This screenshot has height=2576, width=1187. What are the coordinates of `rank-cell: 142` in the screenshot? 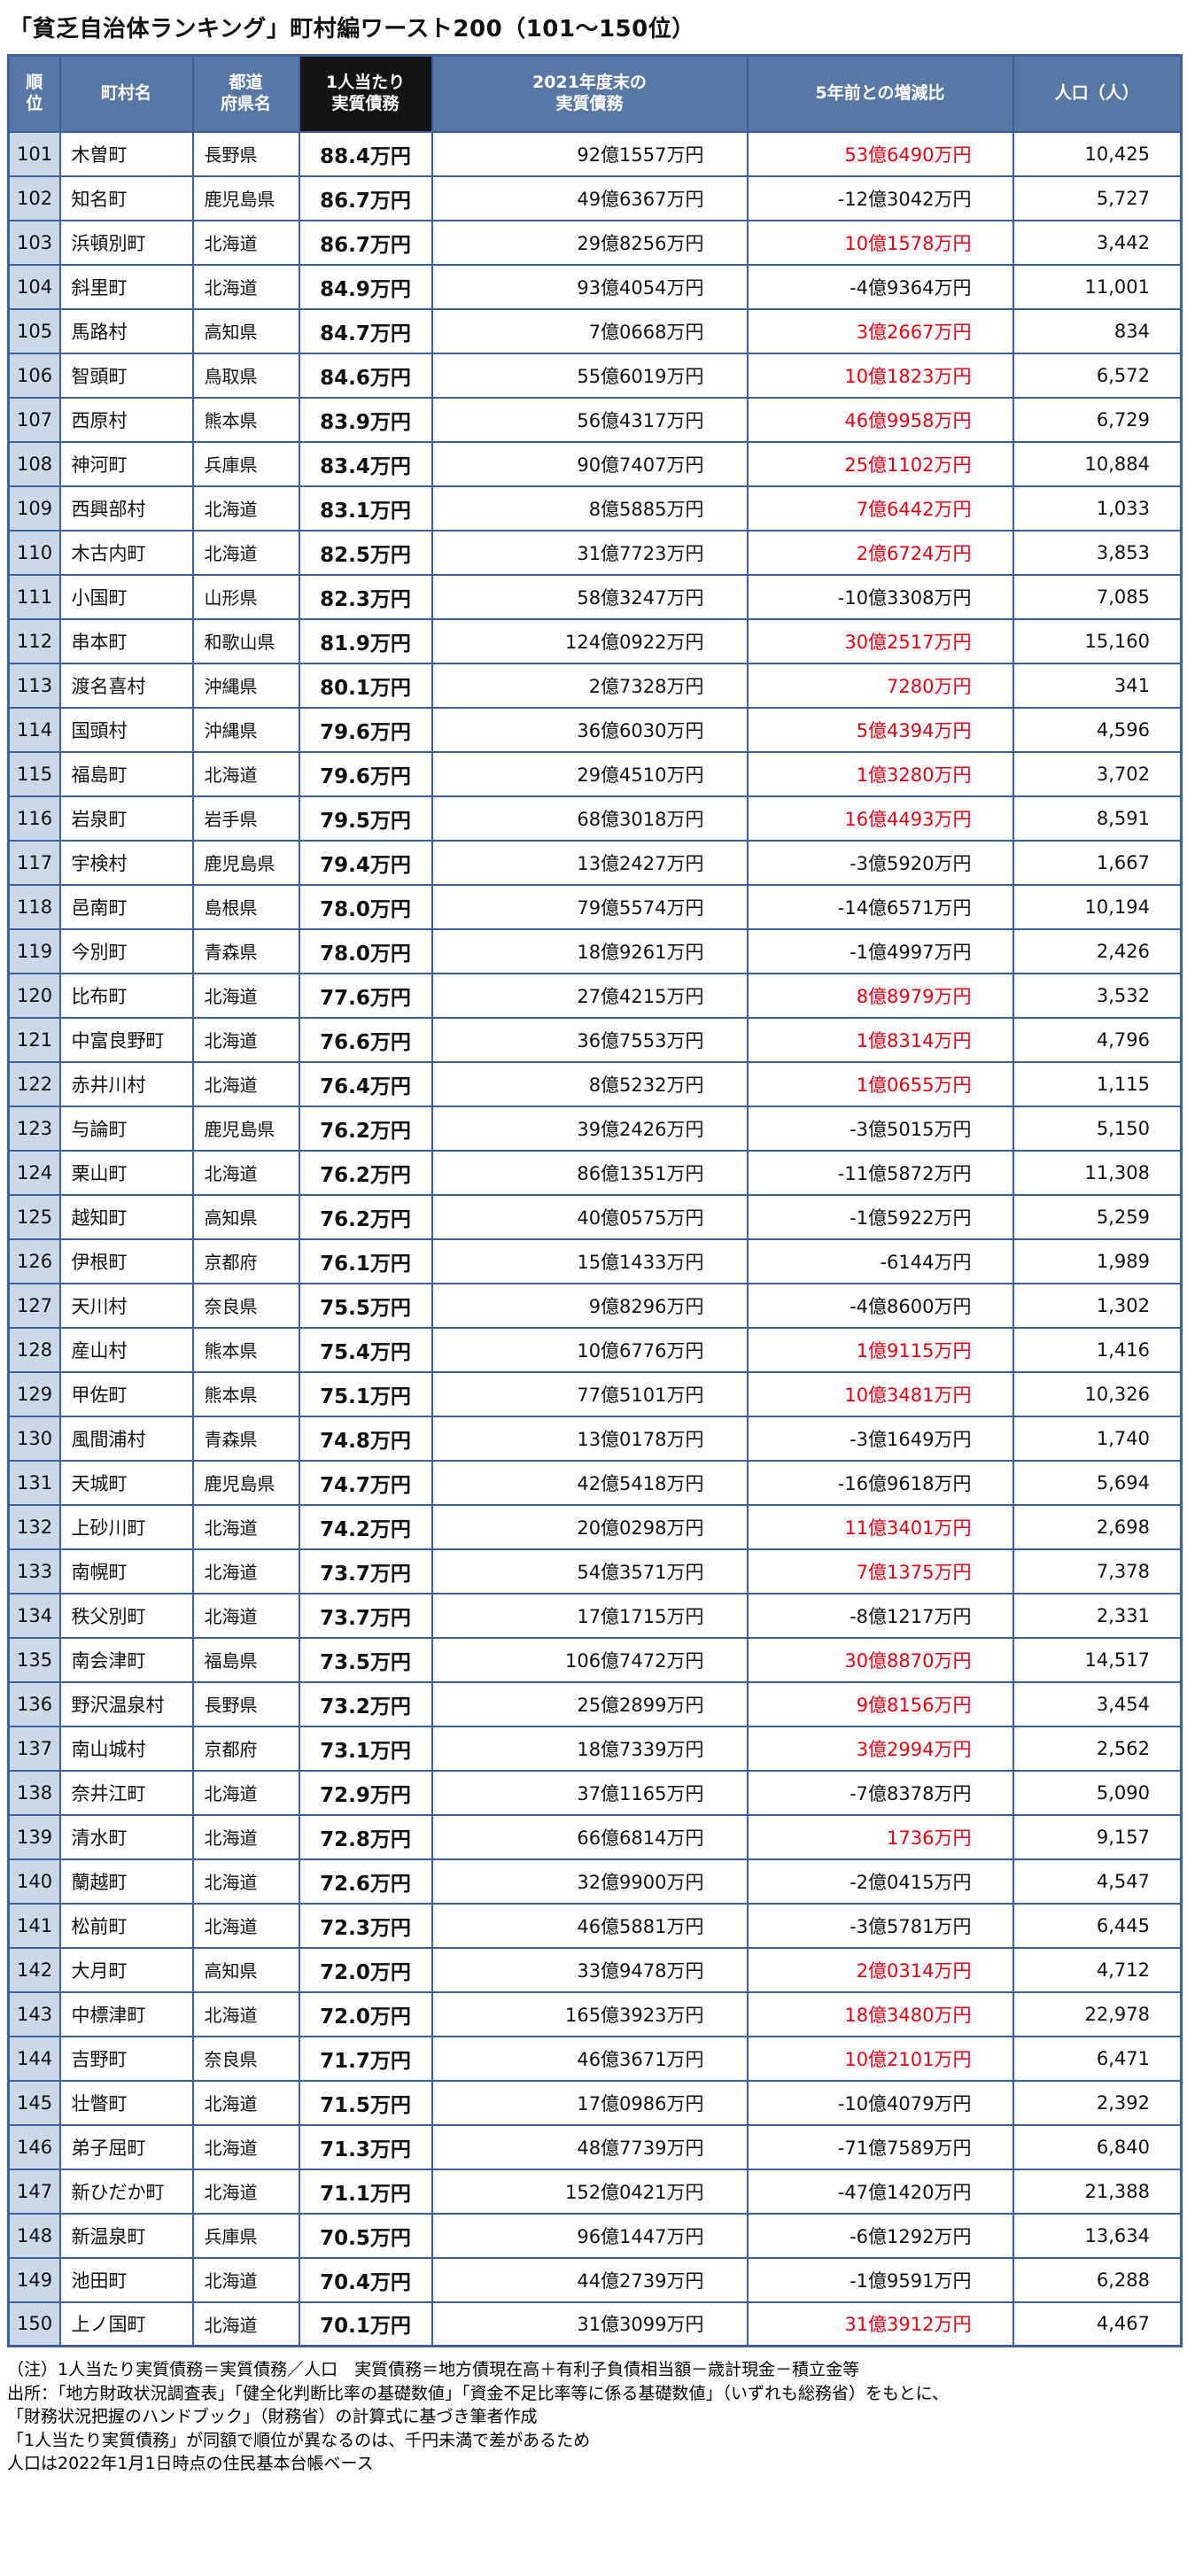 It's located at (34, 1969).